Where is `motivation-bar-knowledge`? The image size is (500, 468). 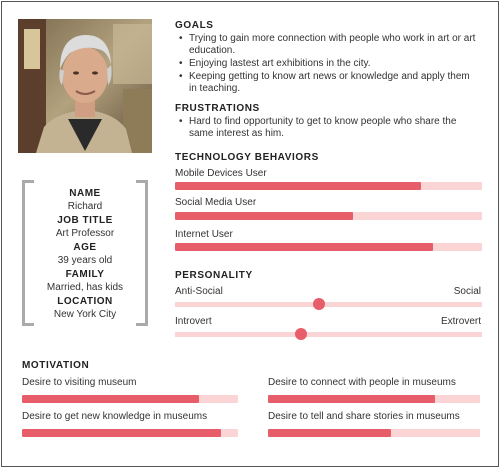
motivation-bar-knowledge is located at coordinates (130, 433).